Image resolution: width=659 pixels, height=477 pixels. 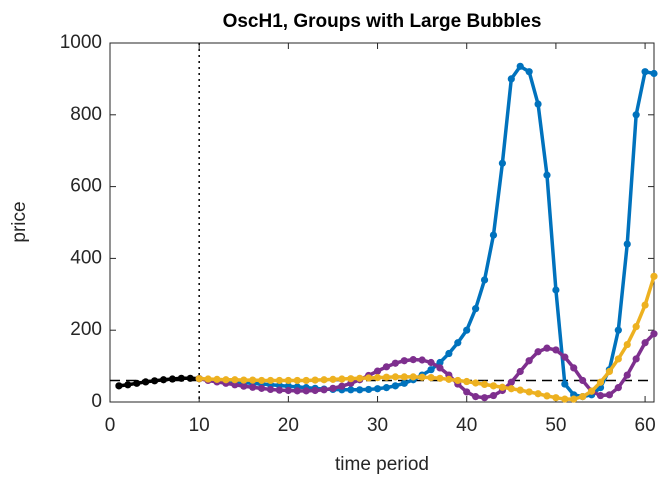 I want to click on y-tick-label: 600, so click(x=86, y=186).